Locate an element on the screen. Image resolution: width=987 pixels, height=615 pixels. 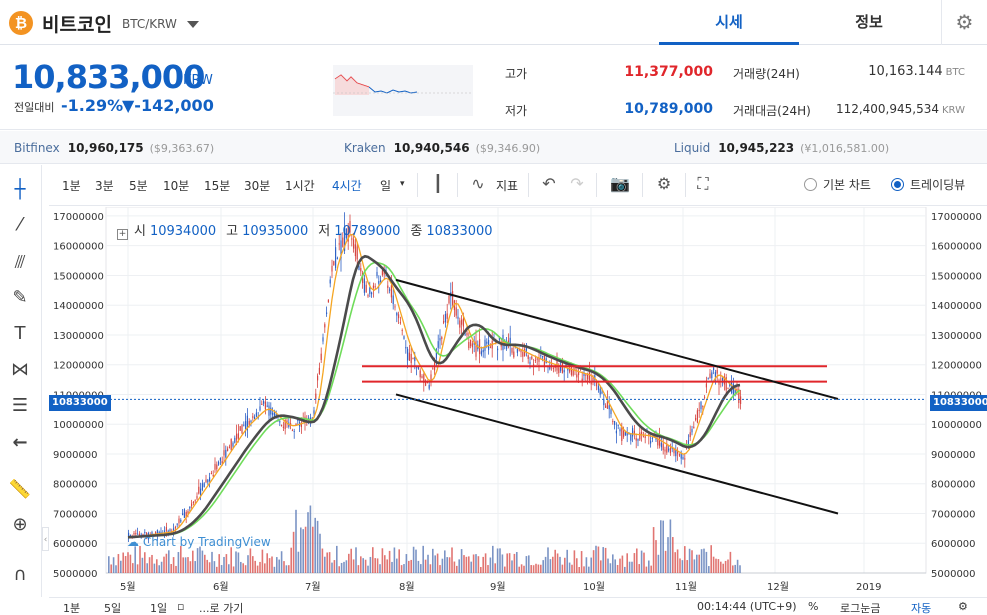
range-1d: 1일 is located at coordinates (159, 608).